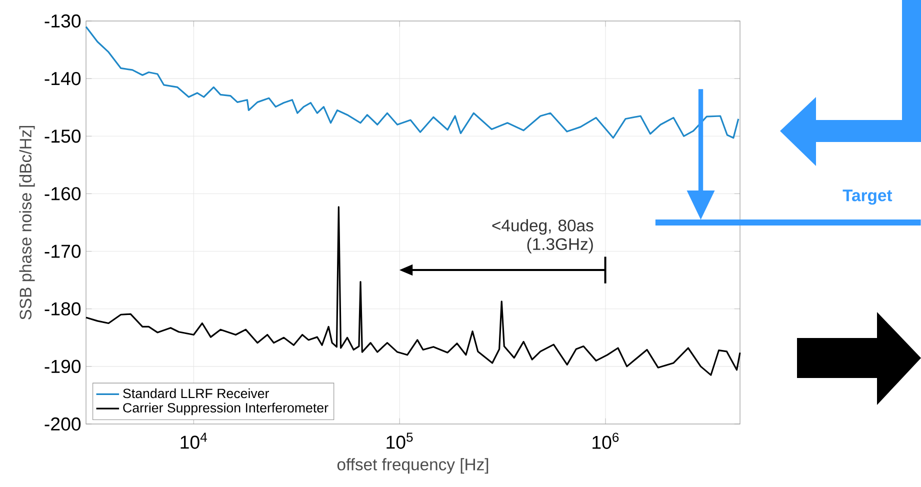 Image resolution: width=921 pixels, height=487 pixels. Describe the element at coordinates (27, 223) in the screenshot. I see `y-axis-title: SSB phase noise [dBc/Hz]` at that location.